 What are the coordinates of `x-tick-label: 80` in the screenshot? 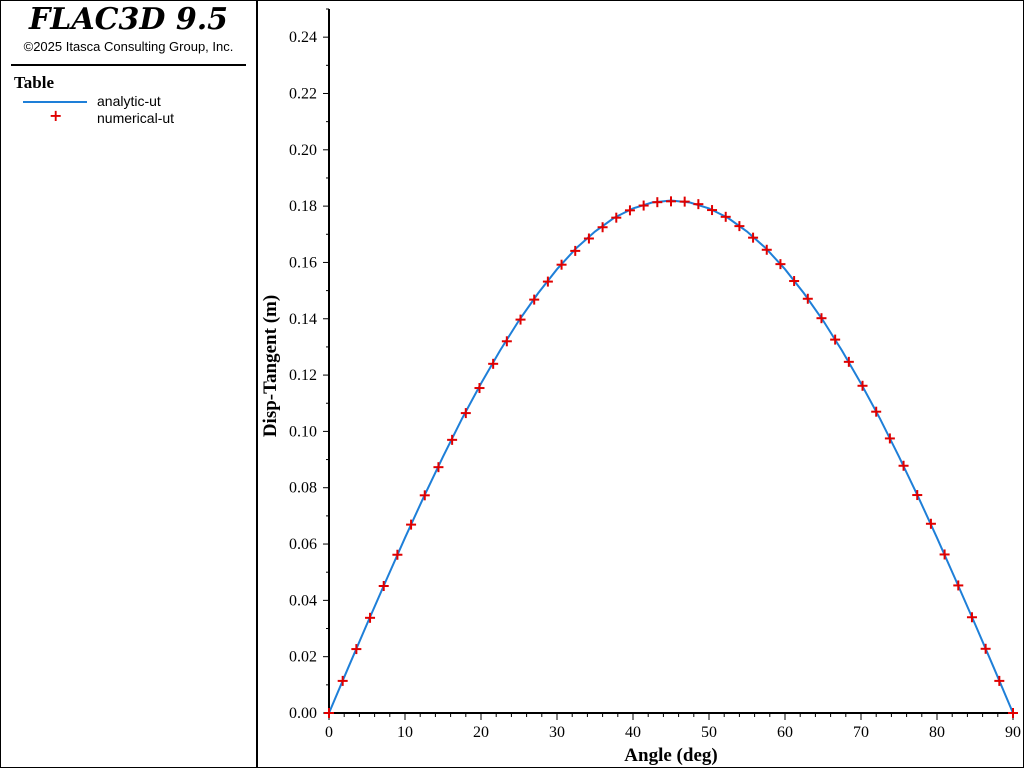 It's located at (937, 732).